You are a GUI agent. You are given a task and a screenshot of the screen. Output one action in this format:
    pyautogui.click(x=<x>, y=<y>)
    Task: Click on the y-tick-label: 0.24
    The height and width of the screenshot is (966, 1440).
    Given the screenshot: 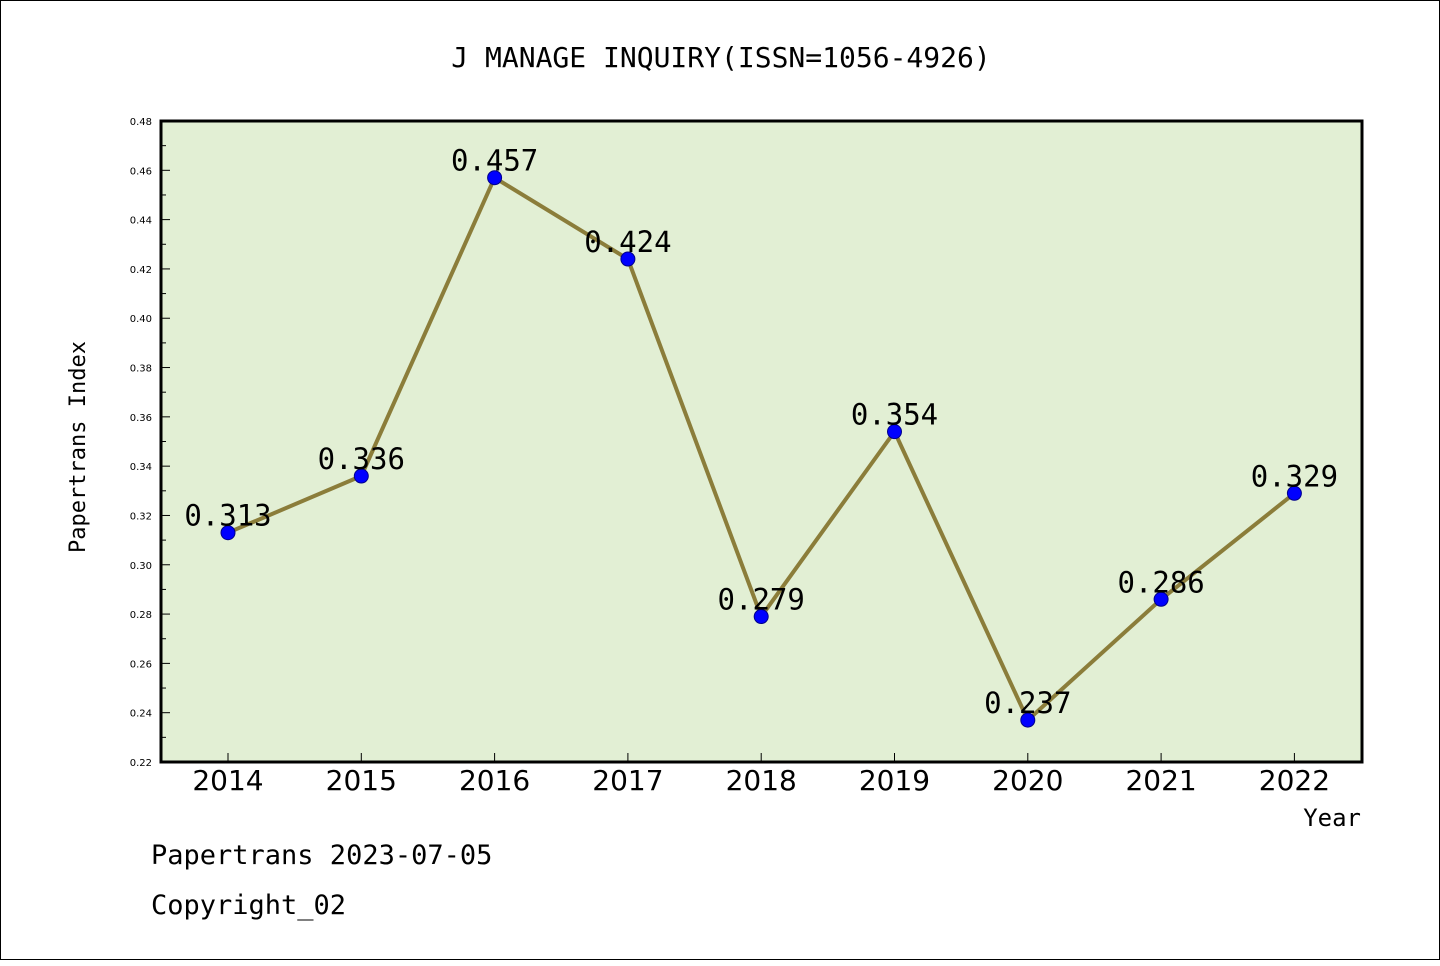 What is the action you would take?
    pyautogui.click(x=141, y=714)
    